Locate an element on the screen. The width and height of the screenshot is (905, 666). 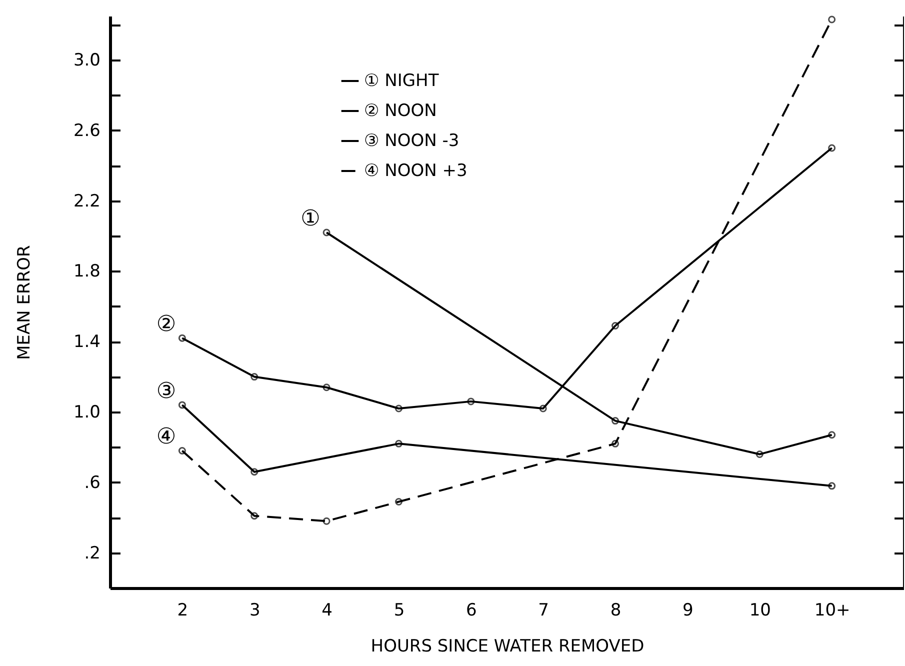
x-tick-label: 7 is located at coordinates (544, 610).